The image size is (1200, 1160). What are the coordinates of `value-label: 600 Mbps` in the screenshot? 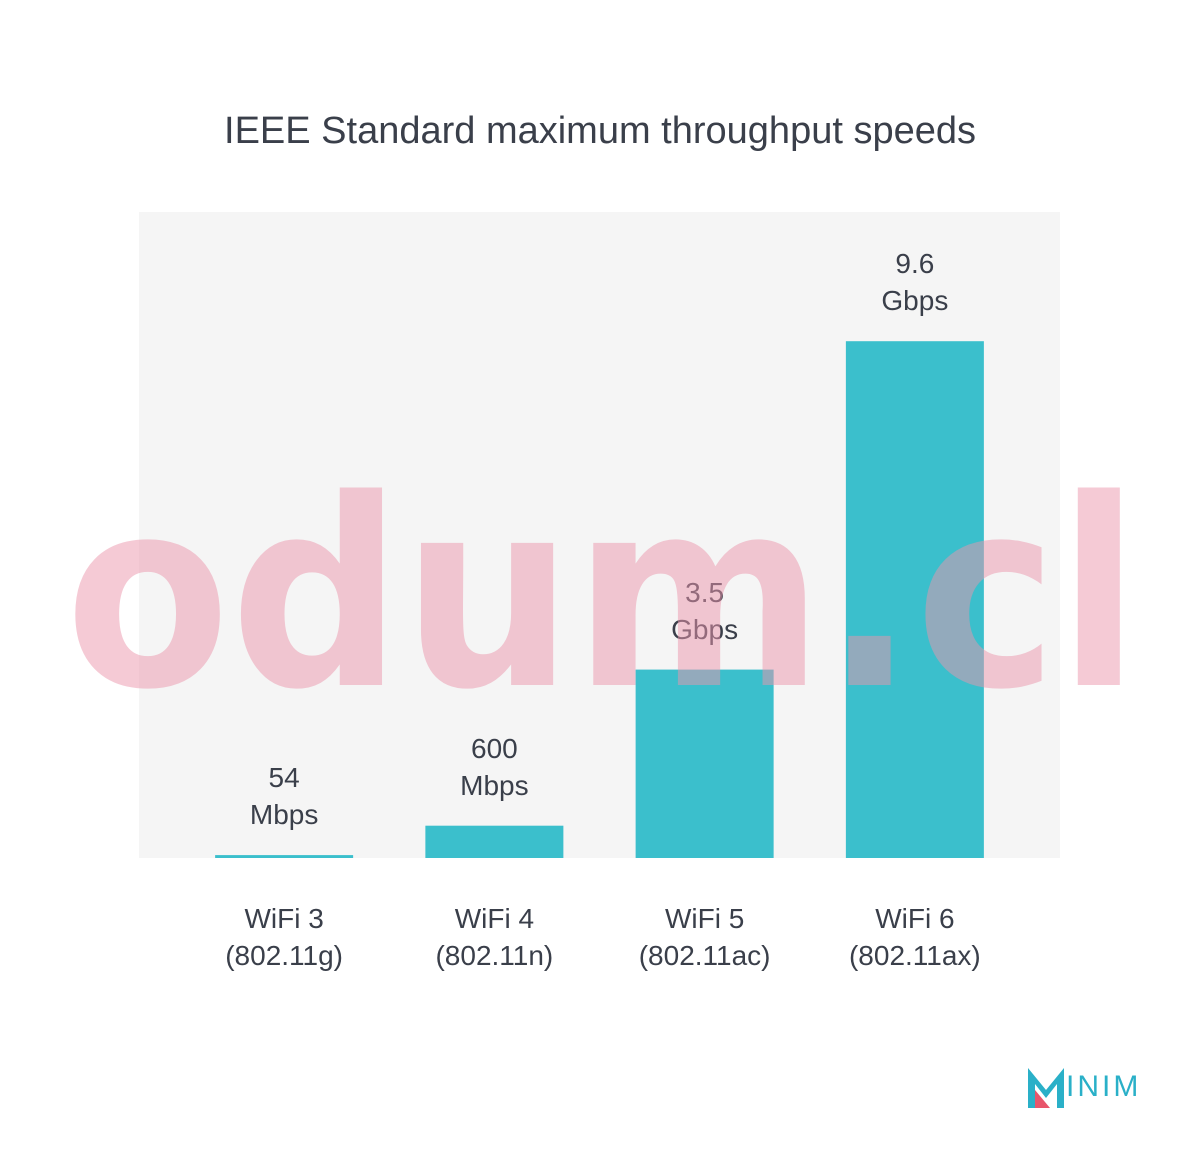 It's located at (494, 766).